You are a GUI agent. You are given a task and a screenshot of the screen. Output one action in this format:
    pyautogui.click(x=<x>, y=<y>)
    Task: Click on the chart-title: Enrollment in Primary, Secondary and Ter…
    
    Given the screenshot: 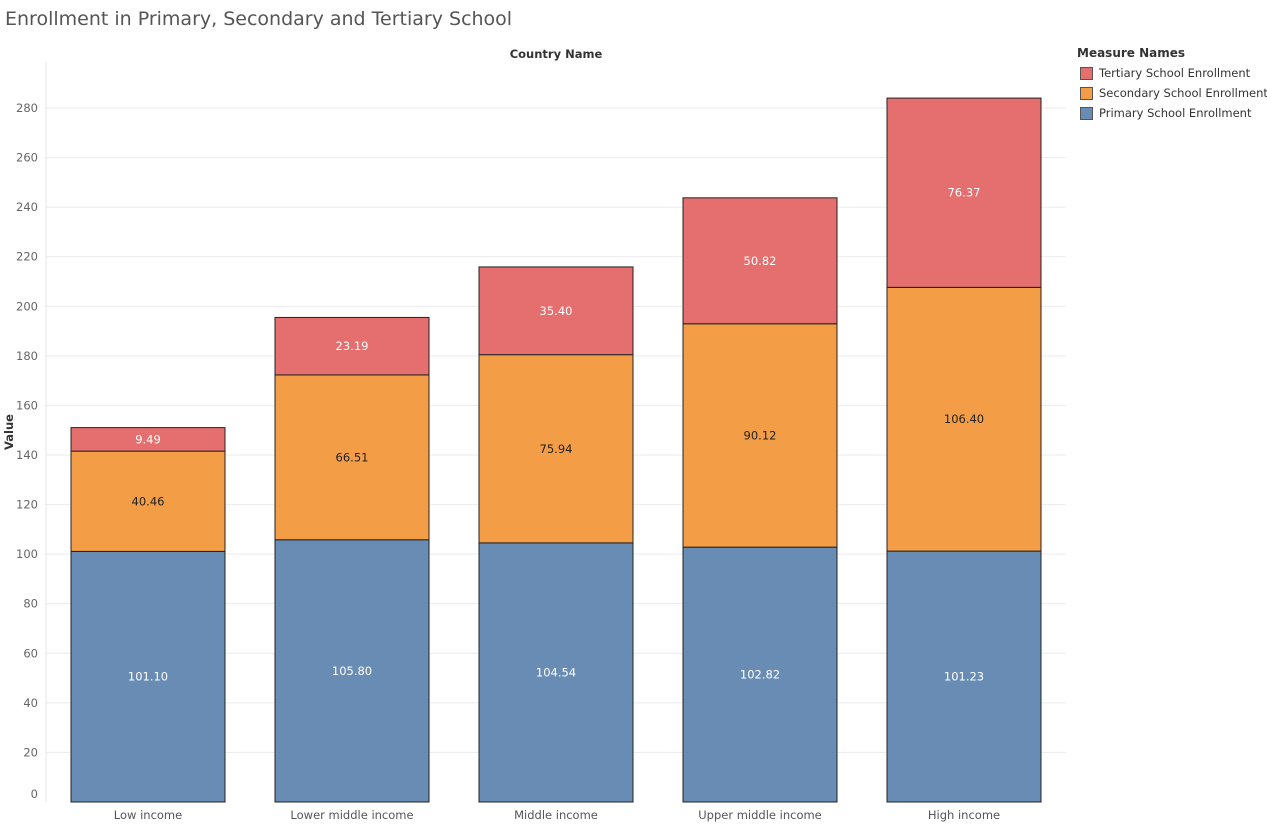 What is the action you would take?
    pyautogui.click(x=259, y=19)
    